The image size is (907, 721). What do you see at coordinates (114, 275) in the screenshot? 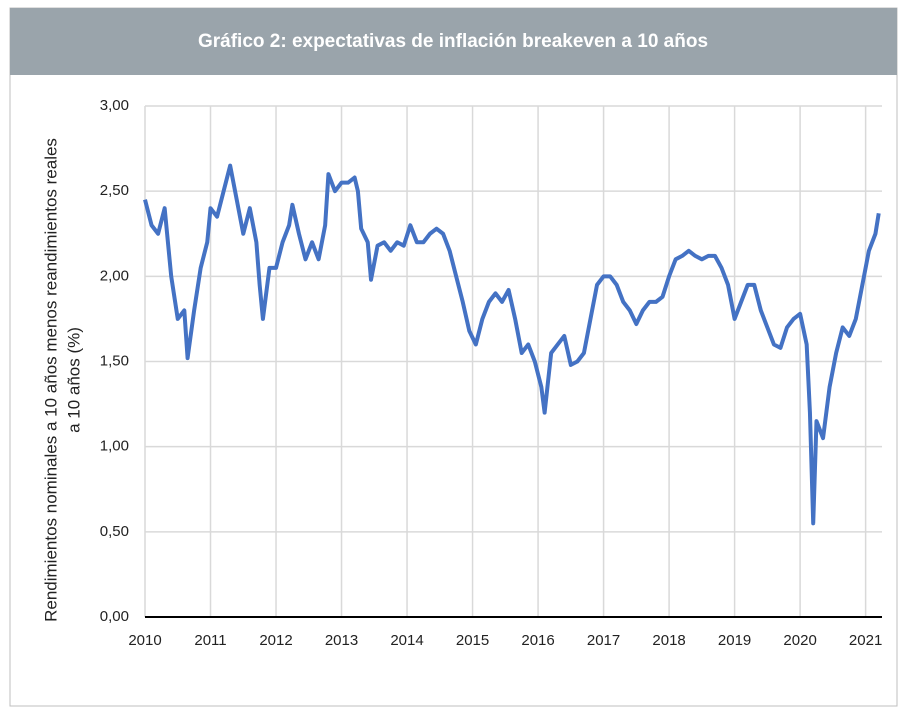
I see `y-tick-label: 2,00` at bounding box center [114, 275].